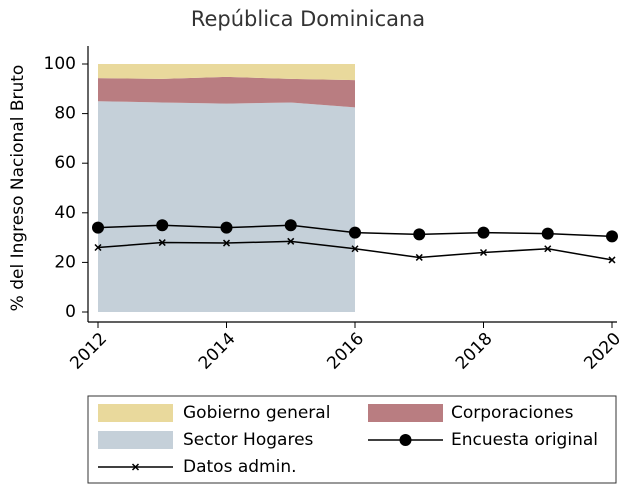 The width and height of the screenshot is (619, 484). Describe the element at coordinates (217, 351) in the screenshot. I see `x-tick-label: 2014` at that location.